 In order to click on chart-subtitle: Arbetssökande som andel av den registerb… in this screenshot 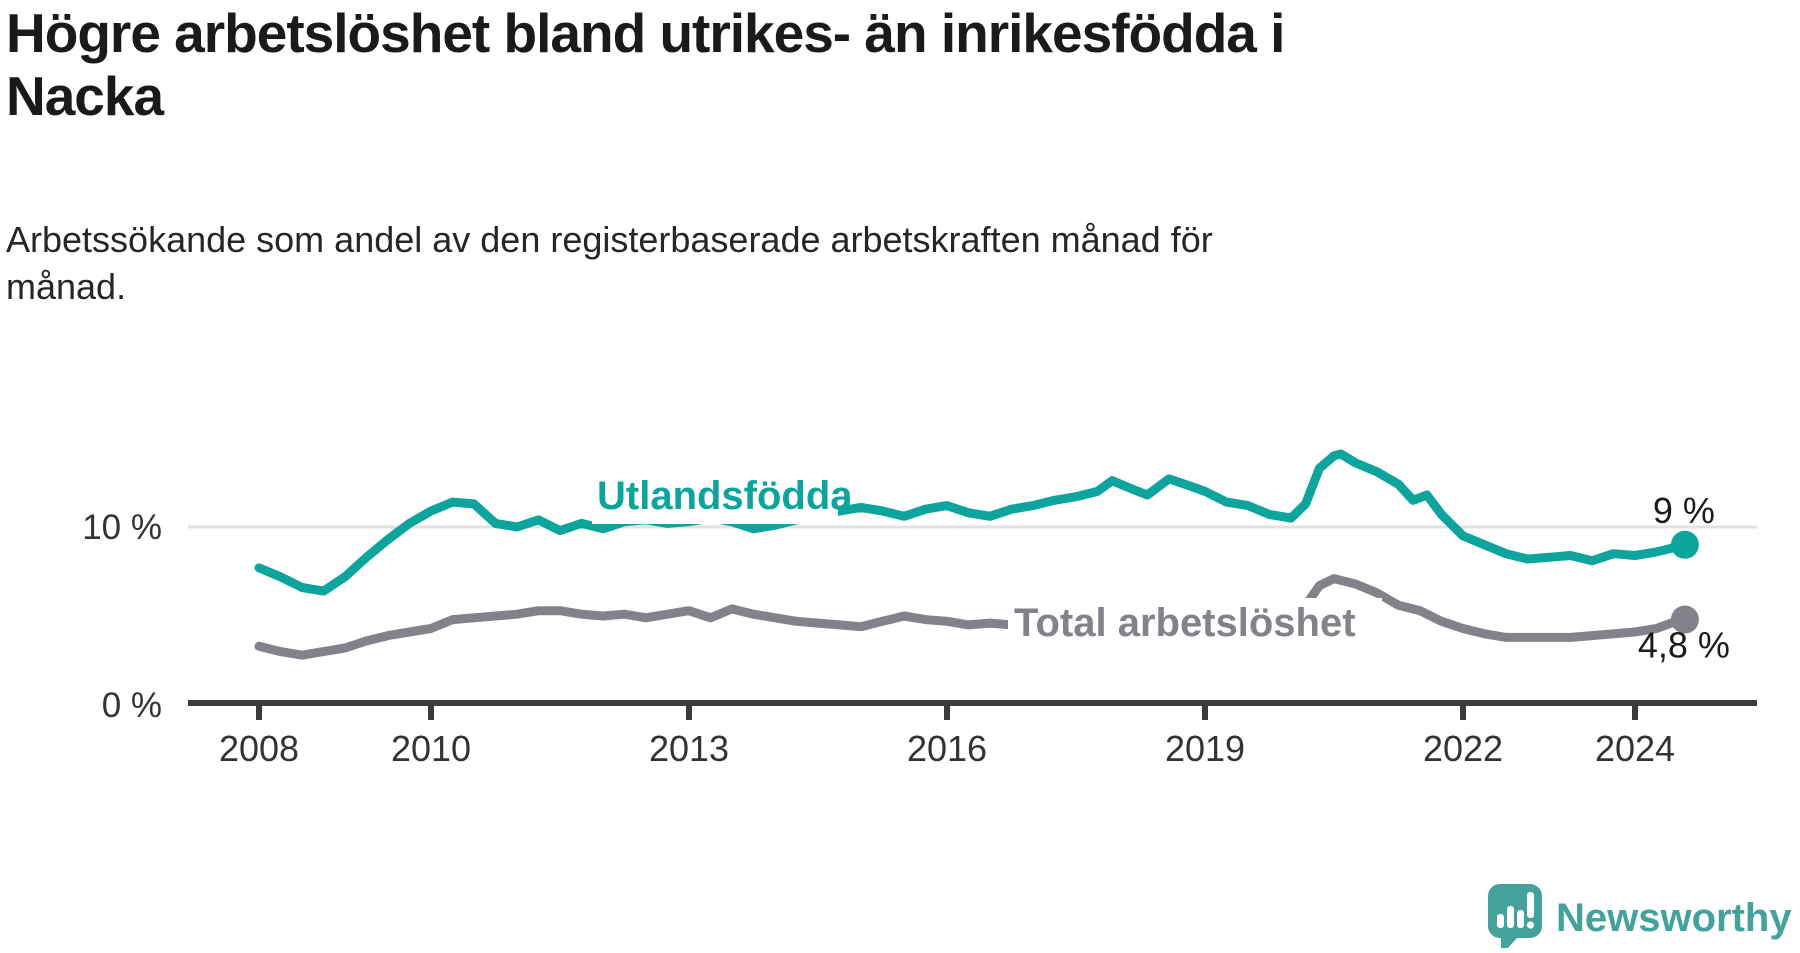, I will do `click(609, 263)`.